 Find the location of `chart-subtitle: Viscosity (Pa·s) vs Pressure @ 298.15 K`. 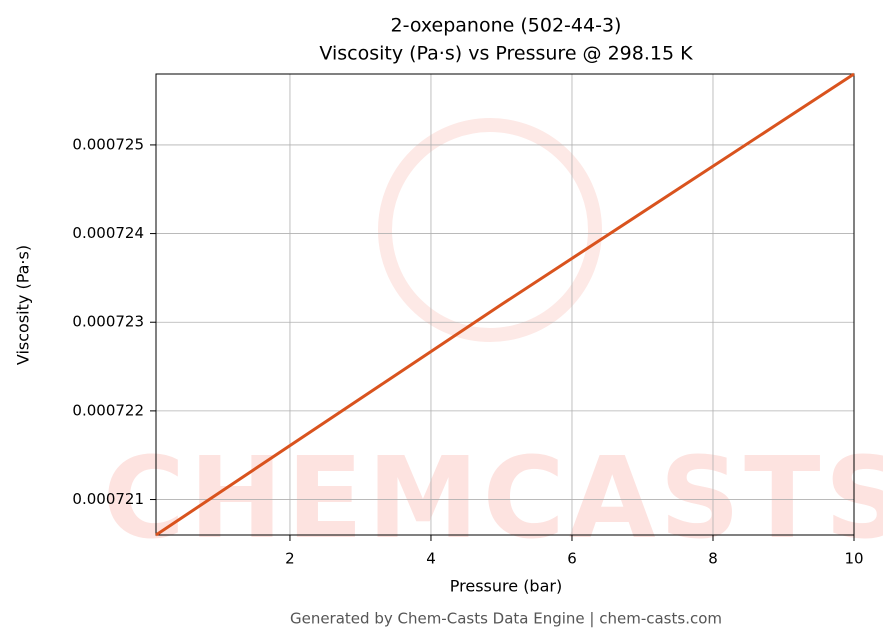

chart-subtitle: Viscosity (Pa·s) vs Pressure @ 298.15 K is located at coordinates (506, 54).